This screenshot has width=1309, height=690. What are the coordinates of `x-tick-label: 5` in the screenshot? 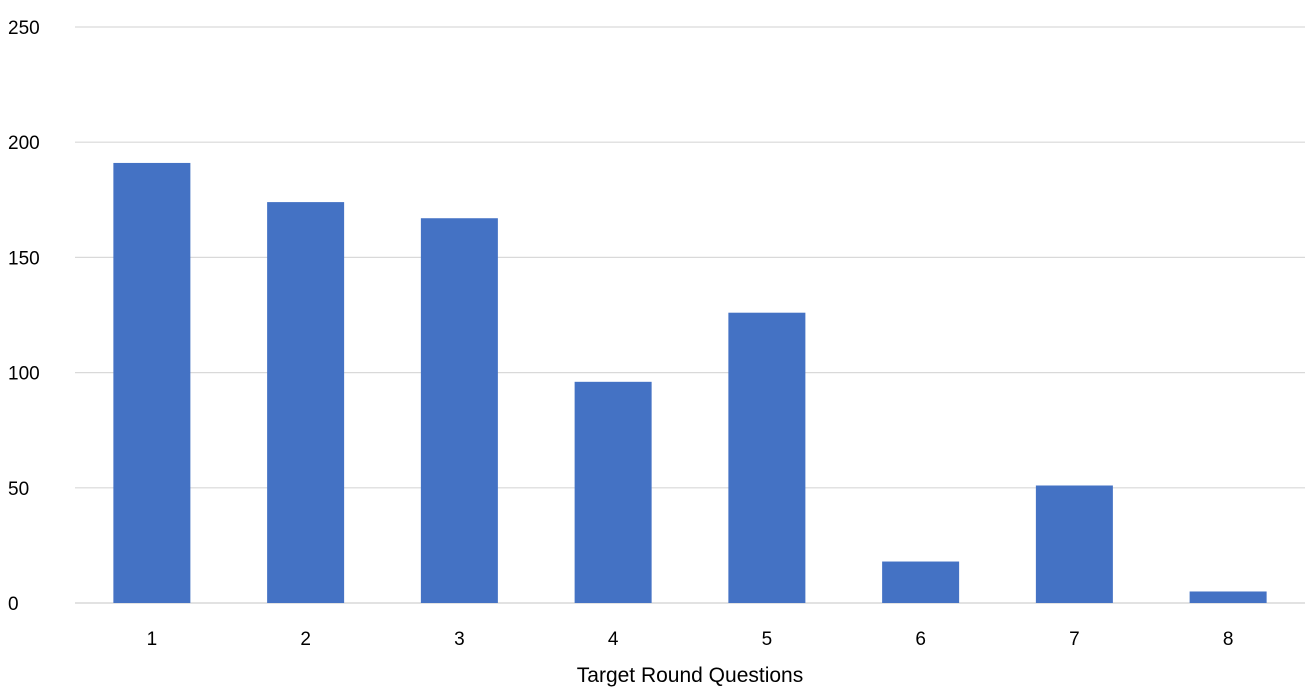 It's located at (767, 639).